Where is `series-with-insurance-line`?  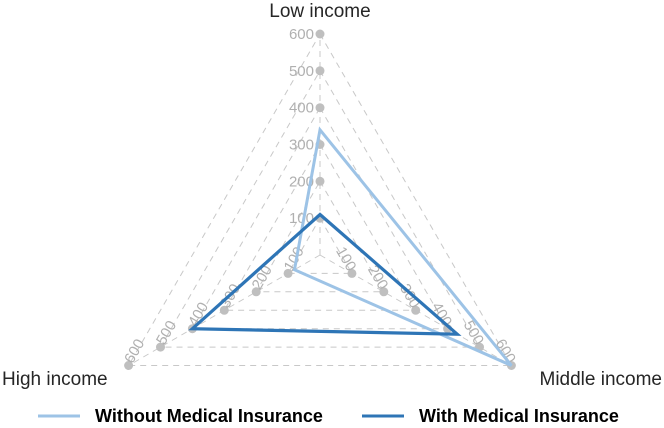
series-with-insurance-line is located at coordinates (325, 274).